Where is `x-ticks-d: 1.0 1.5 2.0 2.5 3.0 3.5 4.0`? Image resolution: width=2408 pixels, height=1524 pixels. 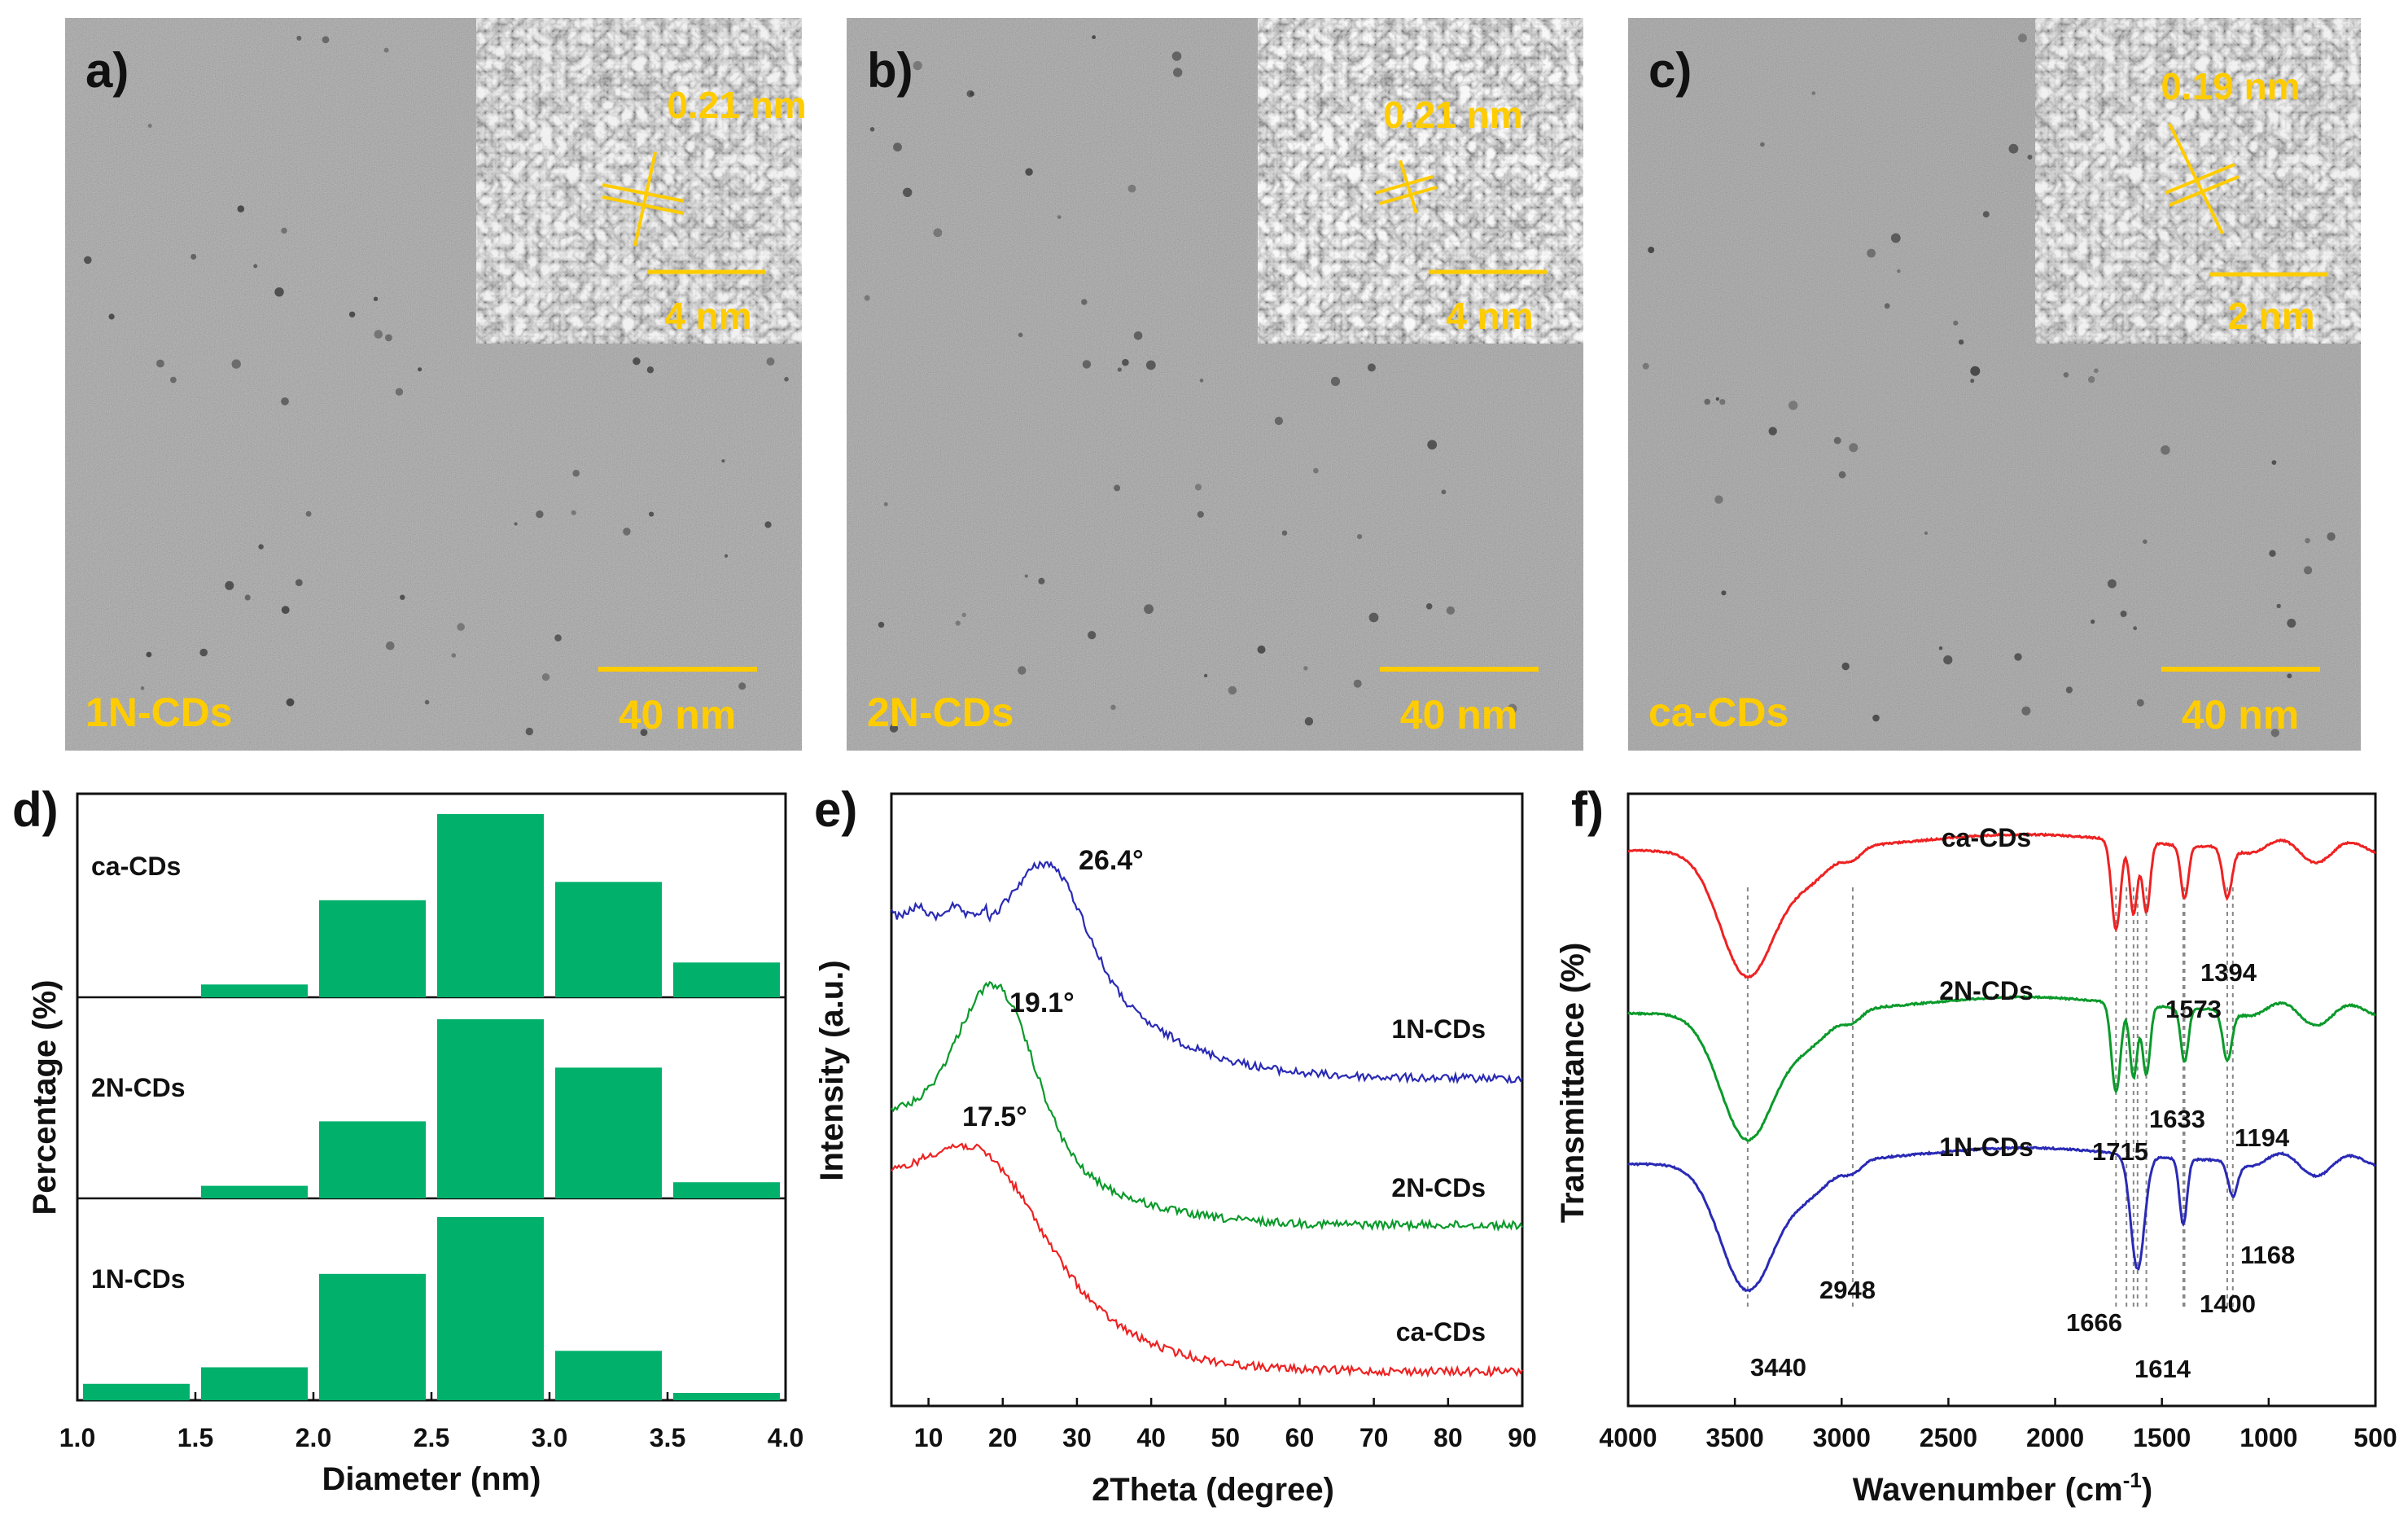 x-ticks-d: 1.0 1.5 2.0 2.5 3.0 3.5 4.0 is located at coordinates (431, 1422).